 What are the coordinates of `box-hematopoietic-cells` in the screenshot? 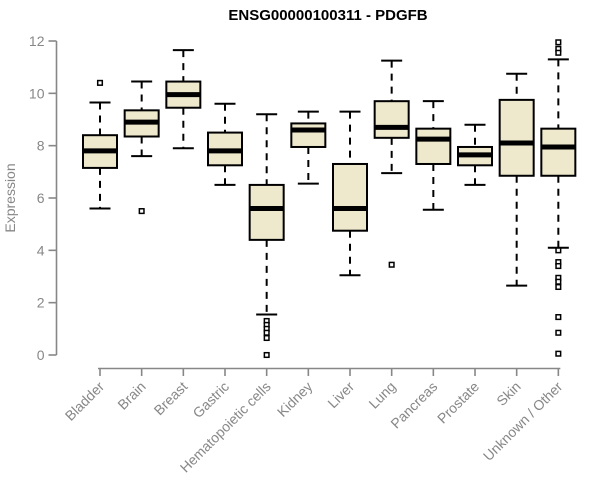 It's located at (266, 236).